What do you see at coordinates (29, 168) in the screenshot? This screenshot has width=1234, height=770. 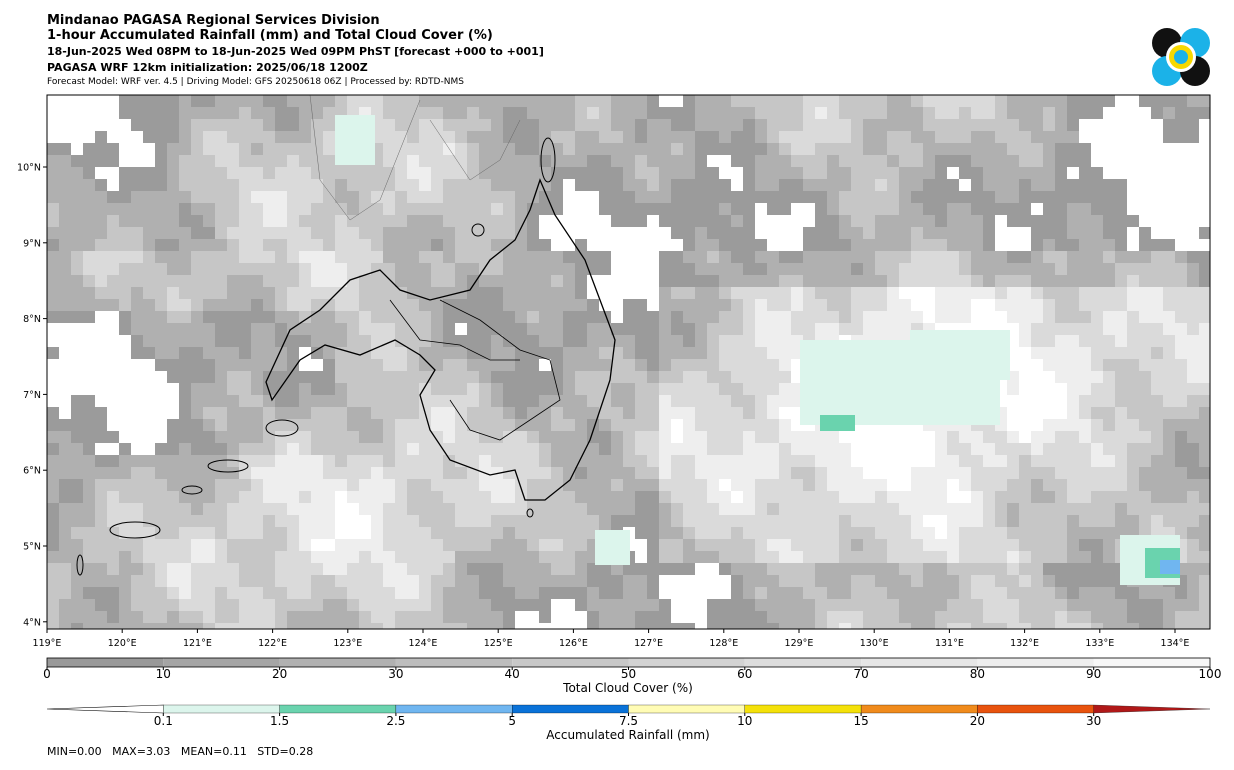 I see `lat-label: 10°N` at bounding box center [29, 168].